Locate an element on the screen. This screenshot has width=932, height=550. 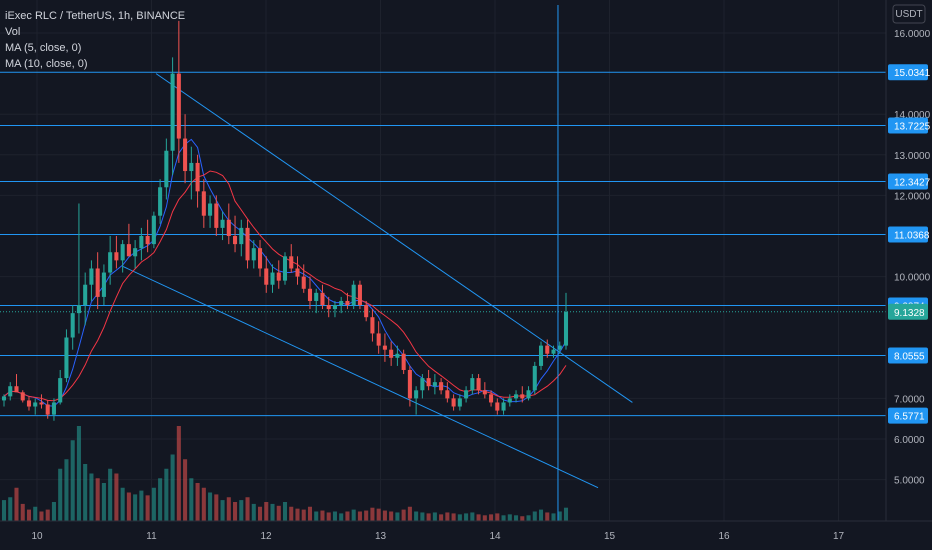
time-axis: 10 11 12 13 14 15 16 17 is located at coordinates (466, 535).